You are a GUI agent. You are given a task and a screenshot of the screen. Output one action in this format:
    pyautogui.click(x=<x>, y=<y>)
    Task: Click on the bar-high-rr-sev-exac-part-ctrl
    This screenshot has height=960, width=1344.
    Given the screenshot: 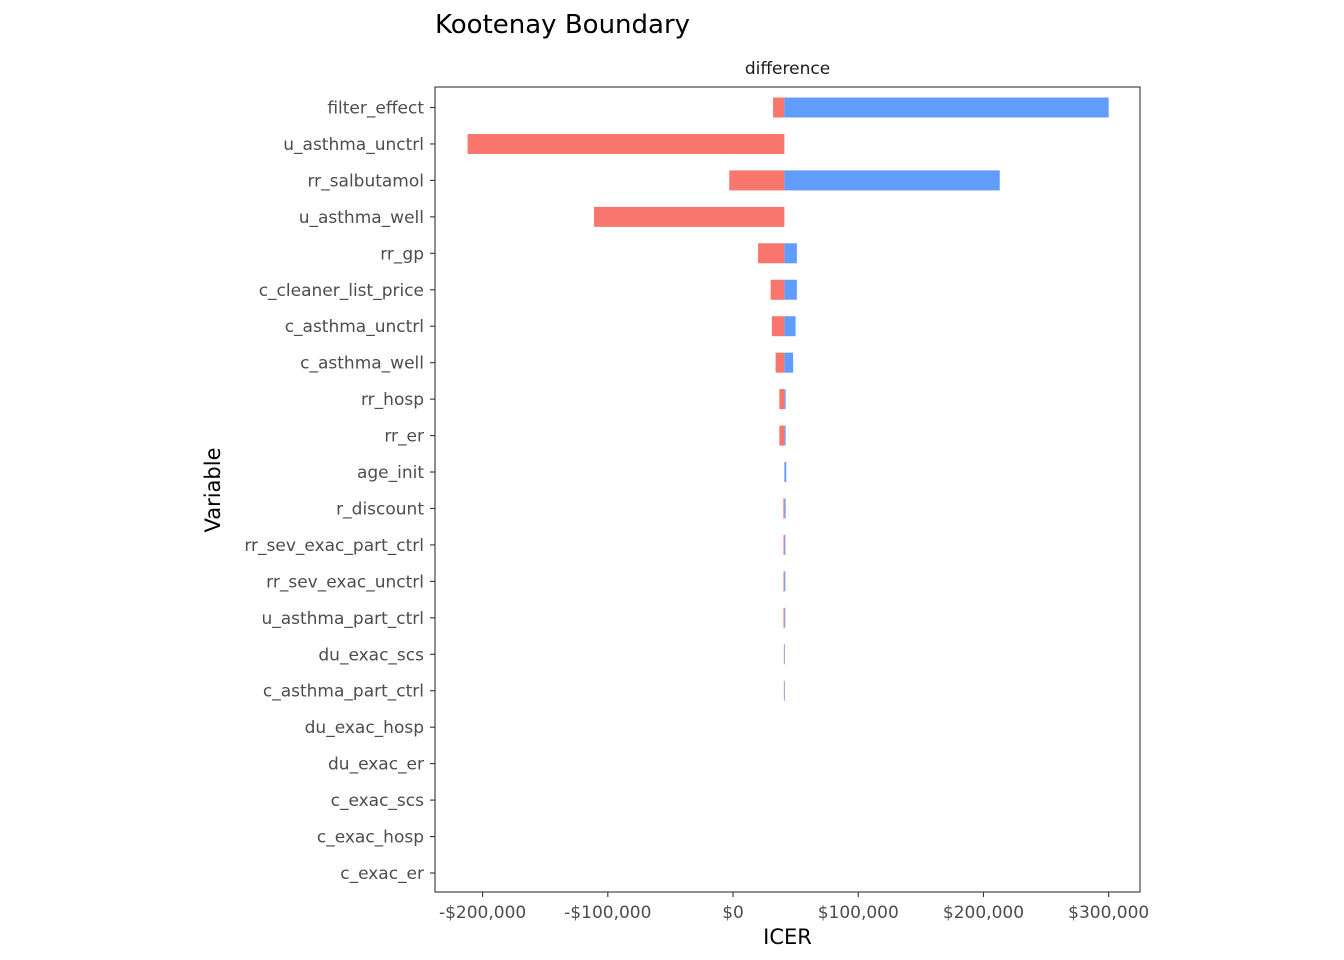 What is the action you would take?
    pyautogui.click(x=785, y=544)
    